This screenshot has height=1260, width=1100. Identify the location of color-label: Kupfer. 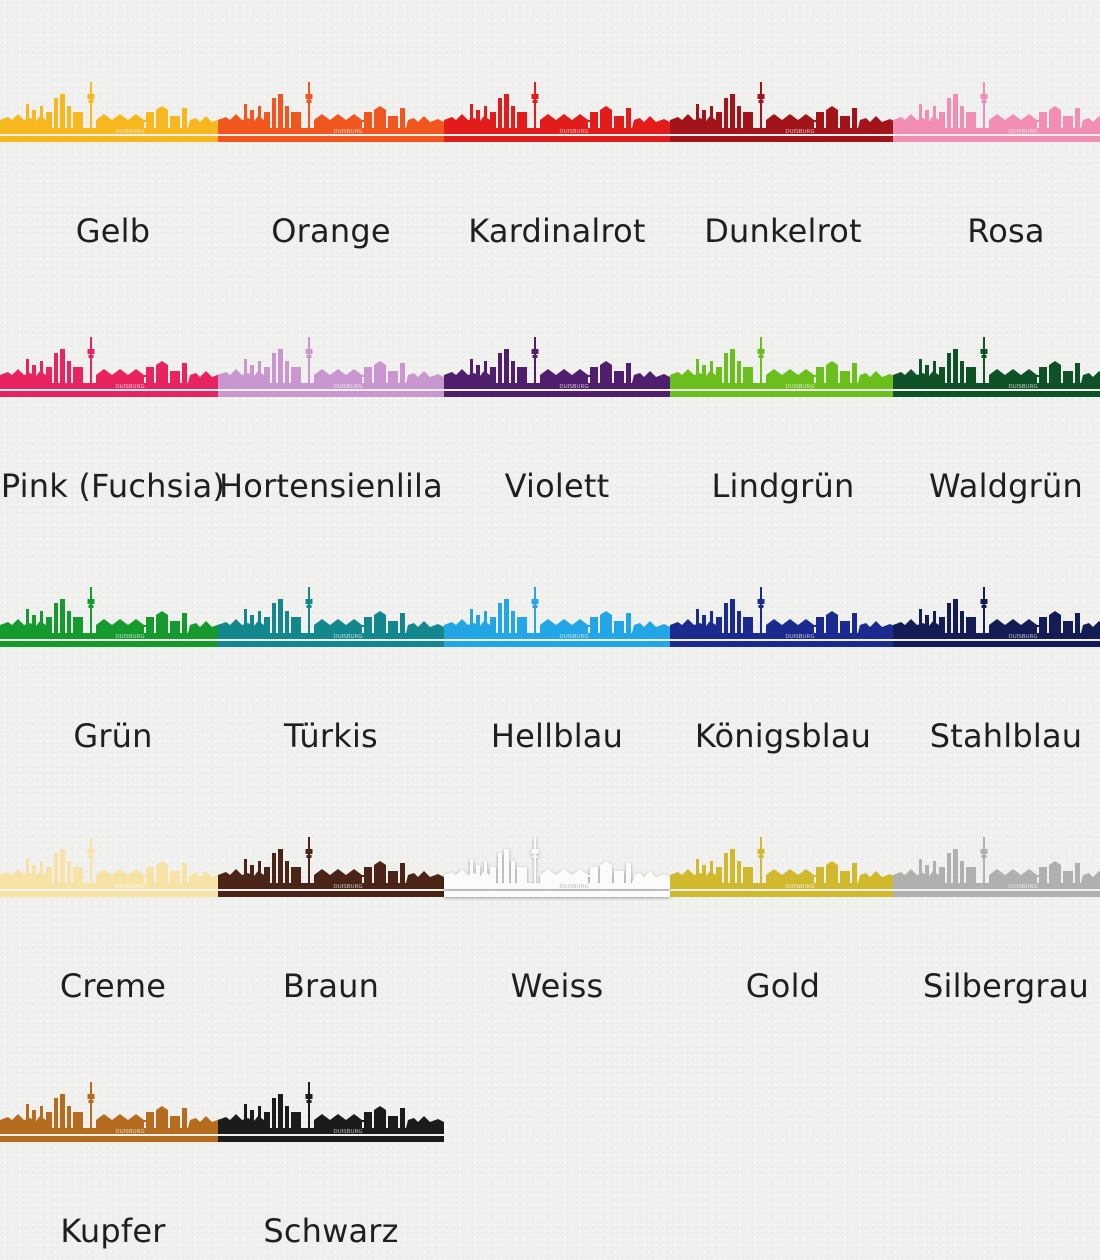
(113, 1231).